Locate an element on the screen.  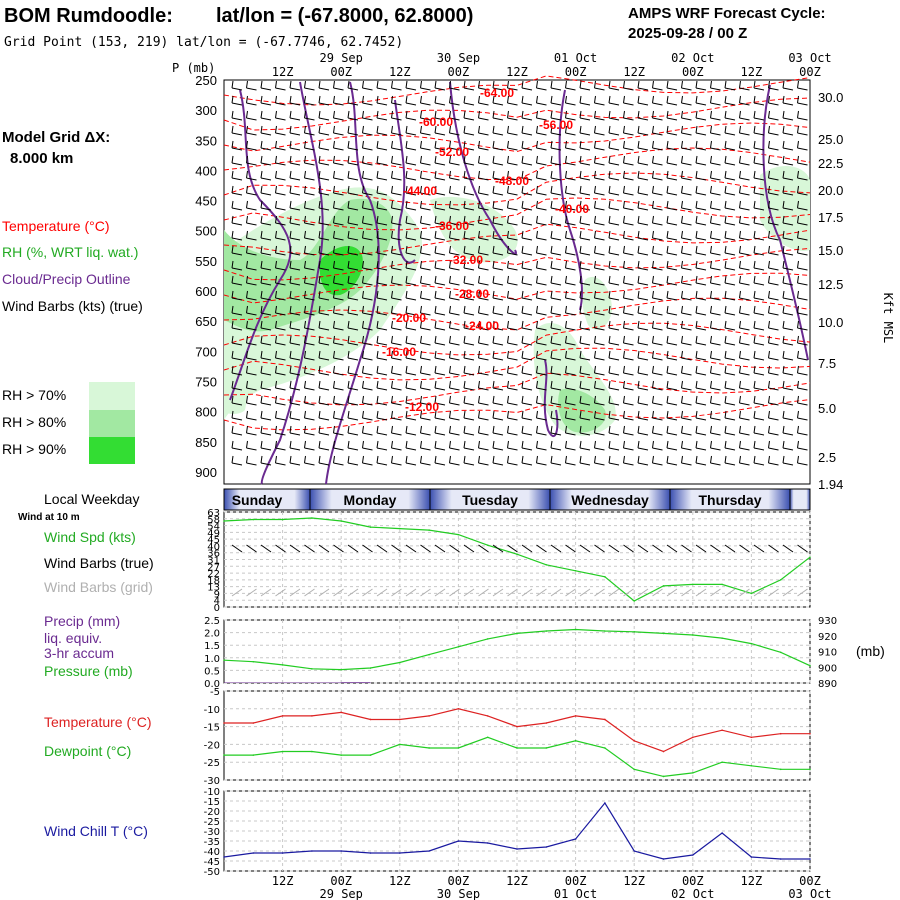
height-tick-label: 20.0 is located at coordinates (830, 190).